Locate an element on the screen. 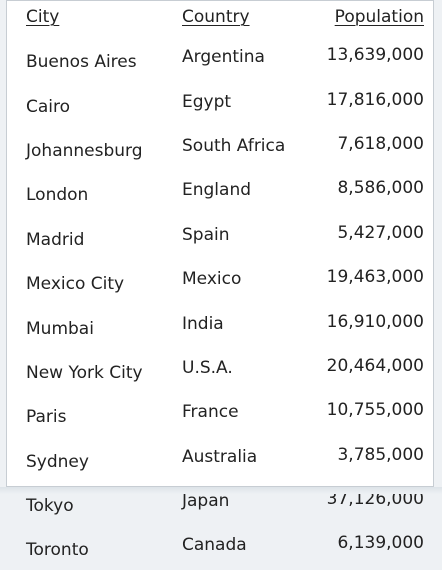 This screenshot has height=570, width=442. table-row: Paris France 10,755,000 is located at coordinates (225, 414).